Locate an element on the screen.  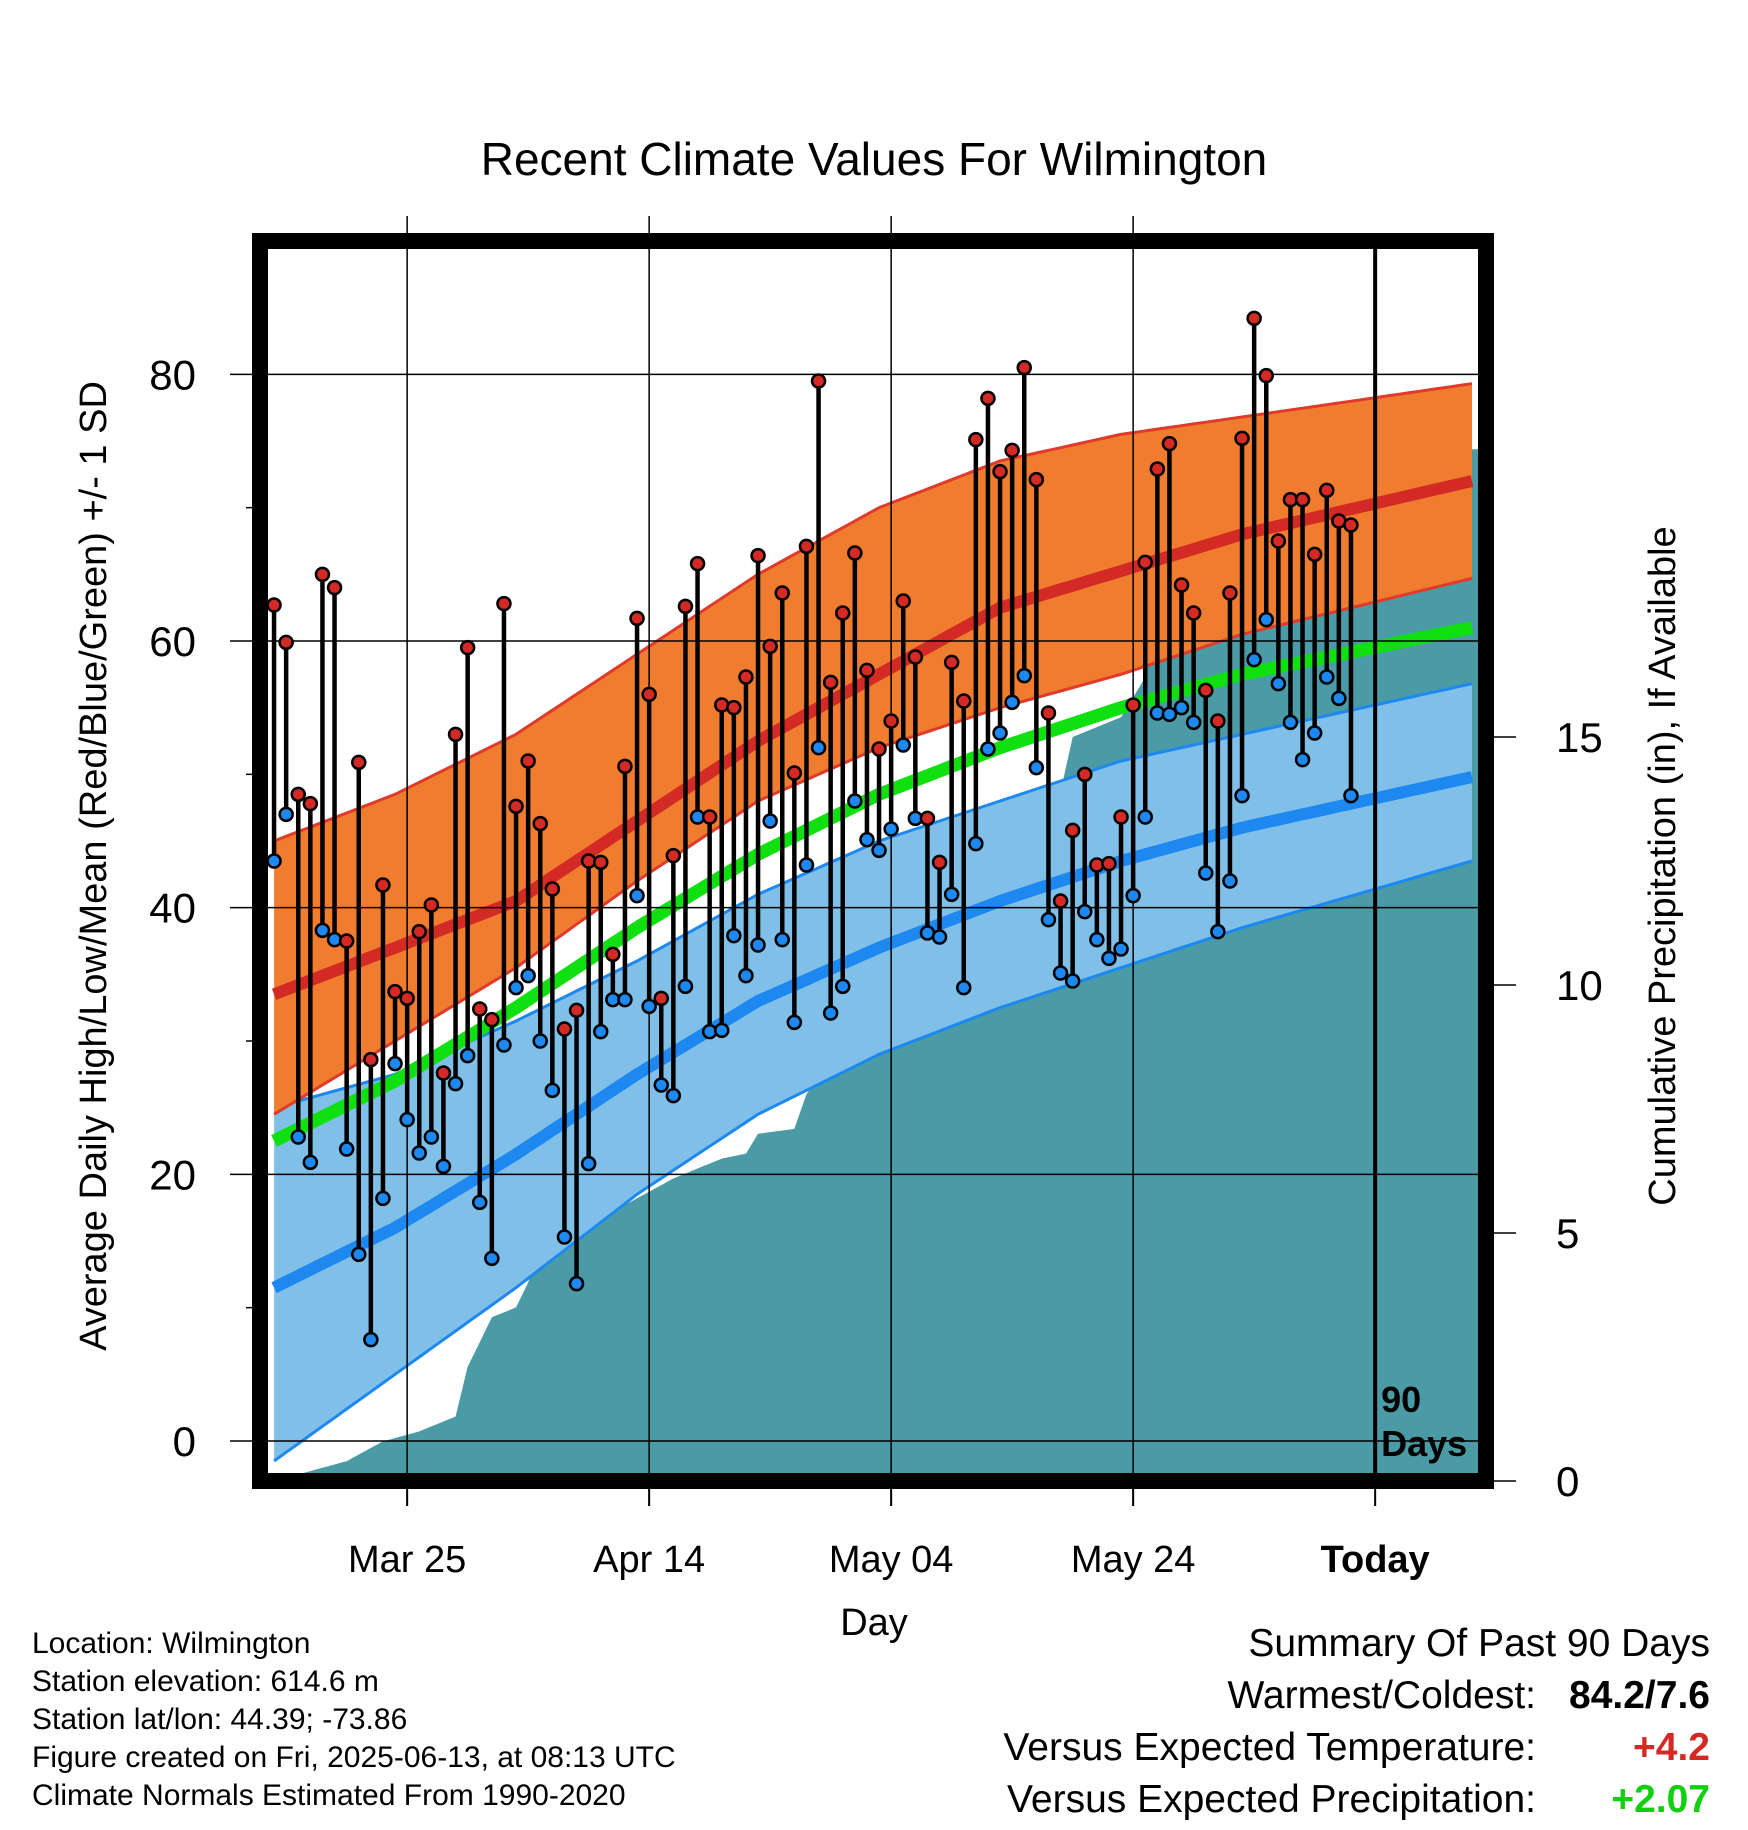
summary-heading-text: Summary Of Past 90 Days is located at coordinates (1479, 1643).